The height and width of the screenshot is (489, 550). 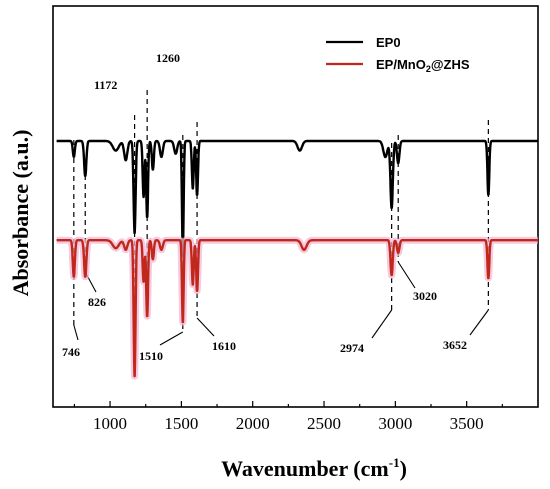 I want to click on anno-1510: 1510, so click(x=151, y=356).